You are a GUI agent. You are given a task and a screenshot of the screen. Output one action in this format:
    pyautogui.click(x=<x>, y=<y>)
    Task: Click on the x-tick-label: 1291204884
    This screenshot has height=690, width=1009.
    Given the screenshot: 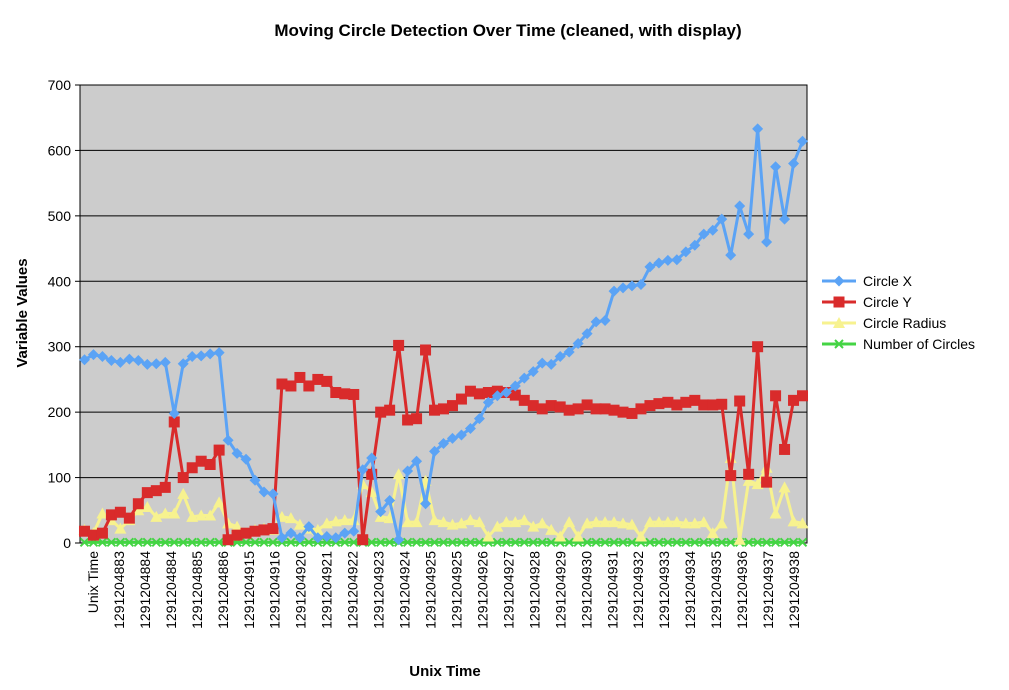 What is the action you would take?
    pyautogui.click(x=145, y=590)
    